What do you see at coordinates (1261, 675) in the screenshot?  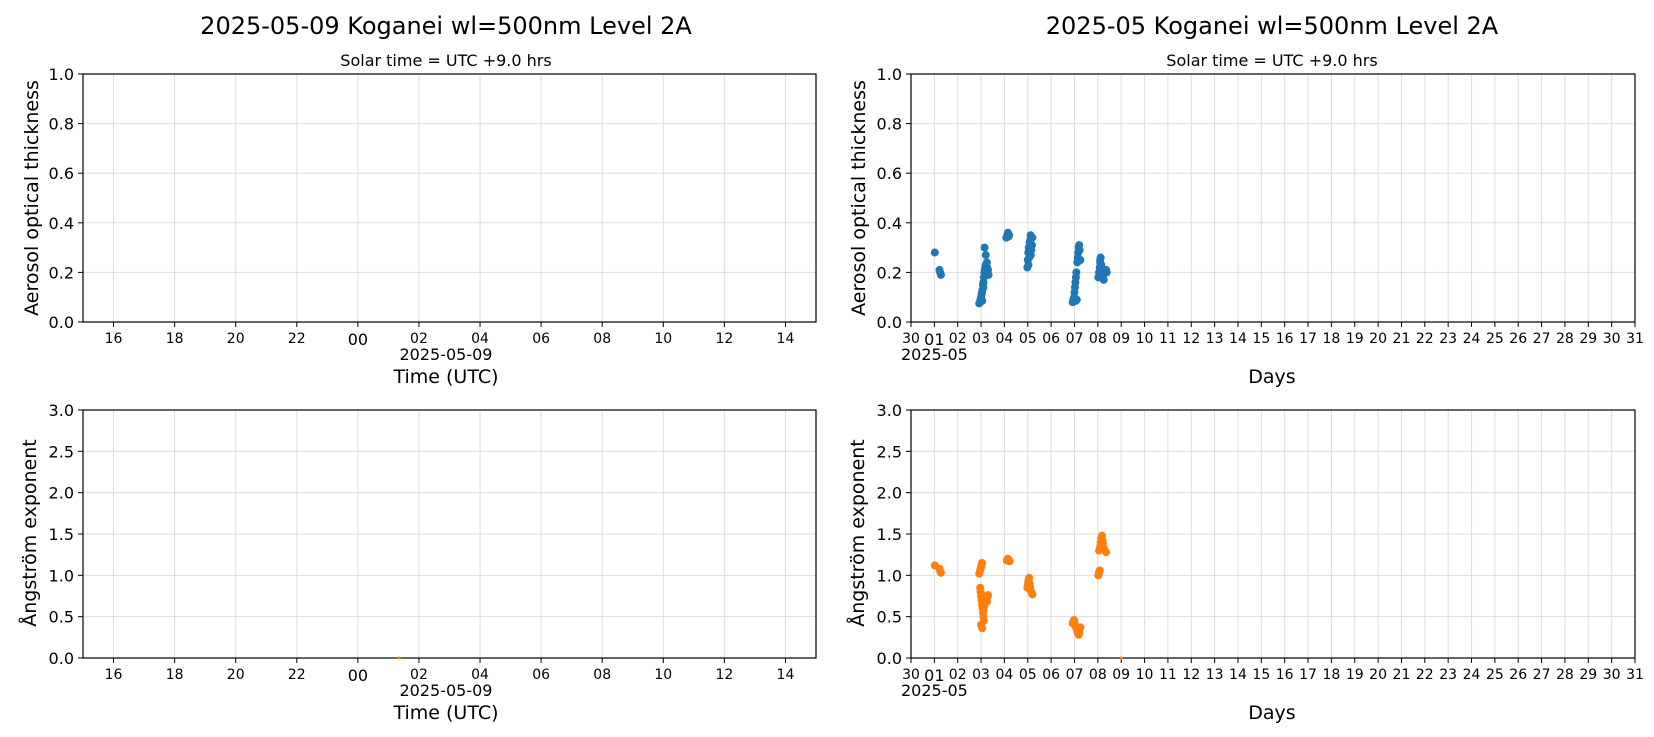 I see `x-tick-label: 15` at bounding box center [1261, 675].